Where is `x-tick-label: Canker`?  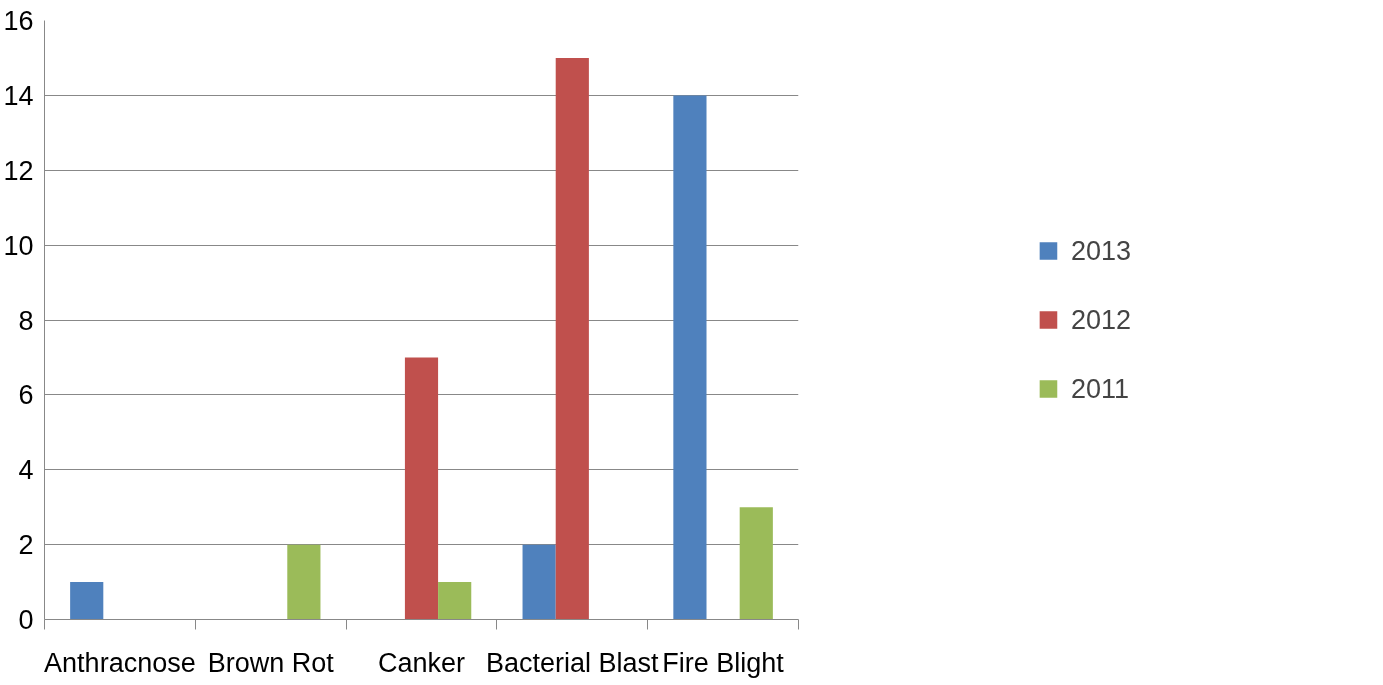 x-tick-label: Canker is located at coordinates (421, 662).